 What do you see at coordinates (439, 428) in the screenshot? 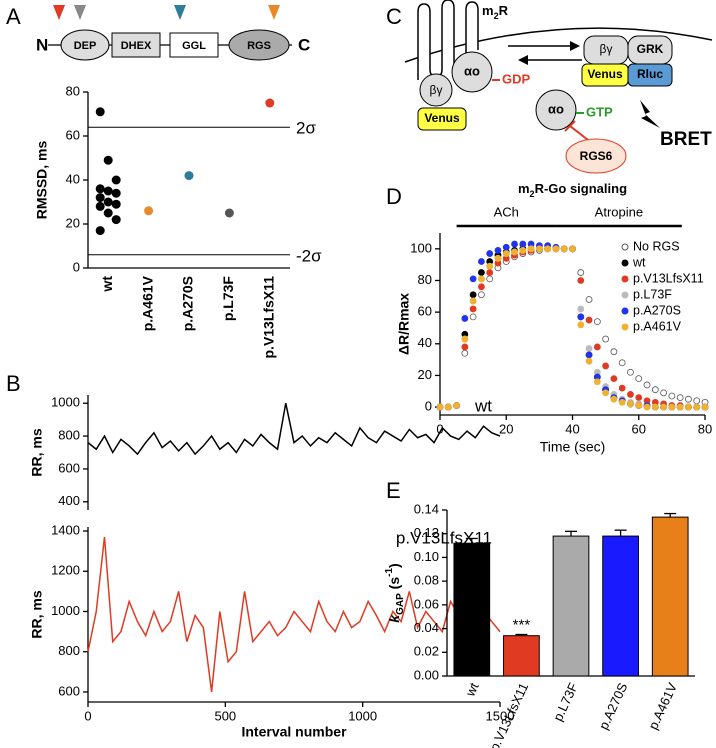
I see `x-tick-label: 0` at bounding box center [439, 428].